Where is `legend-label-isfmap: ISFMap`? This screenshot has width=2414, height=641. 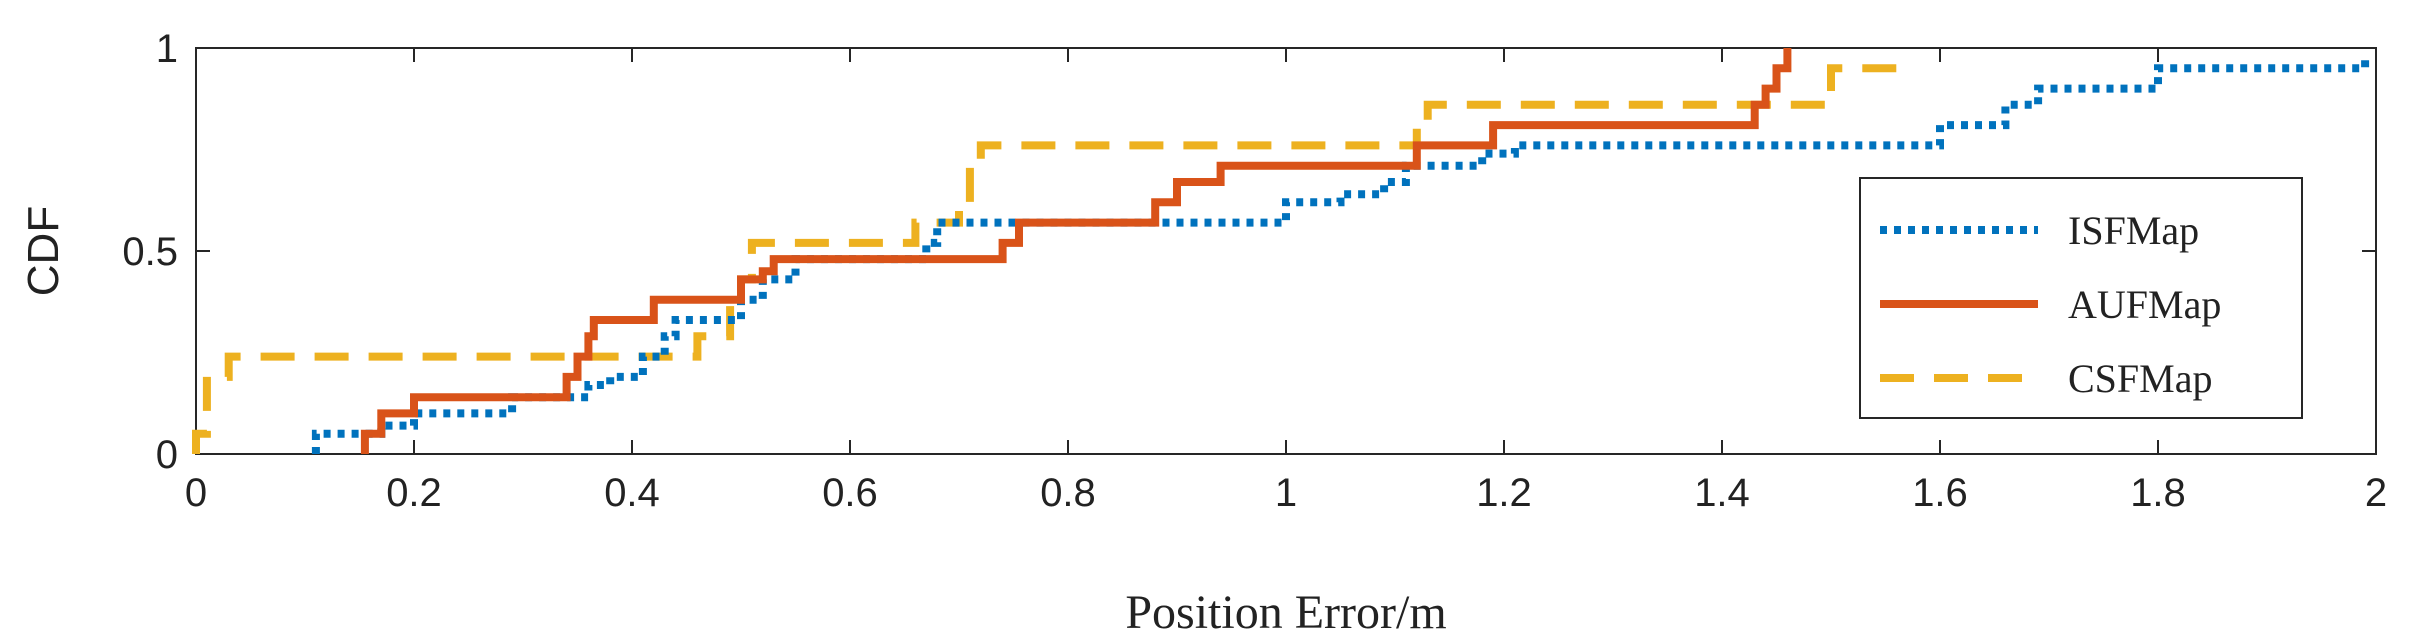 legend-label-isfmap: ISFMap is located at coordinates (2133, 230).